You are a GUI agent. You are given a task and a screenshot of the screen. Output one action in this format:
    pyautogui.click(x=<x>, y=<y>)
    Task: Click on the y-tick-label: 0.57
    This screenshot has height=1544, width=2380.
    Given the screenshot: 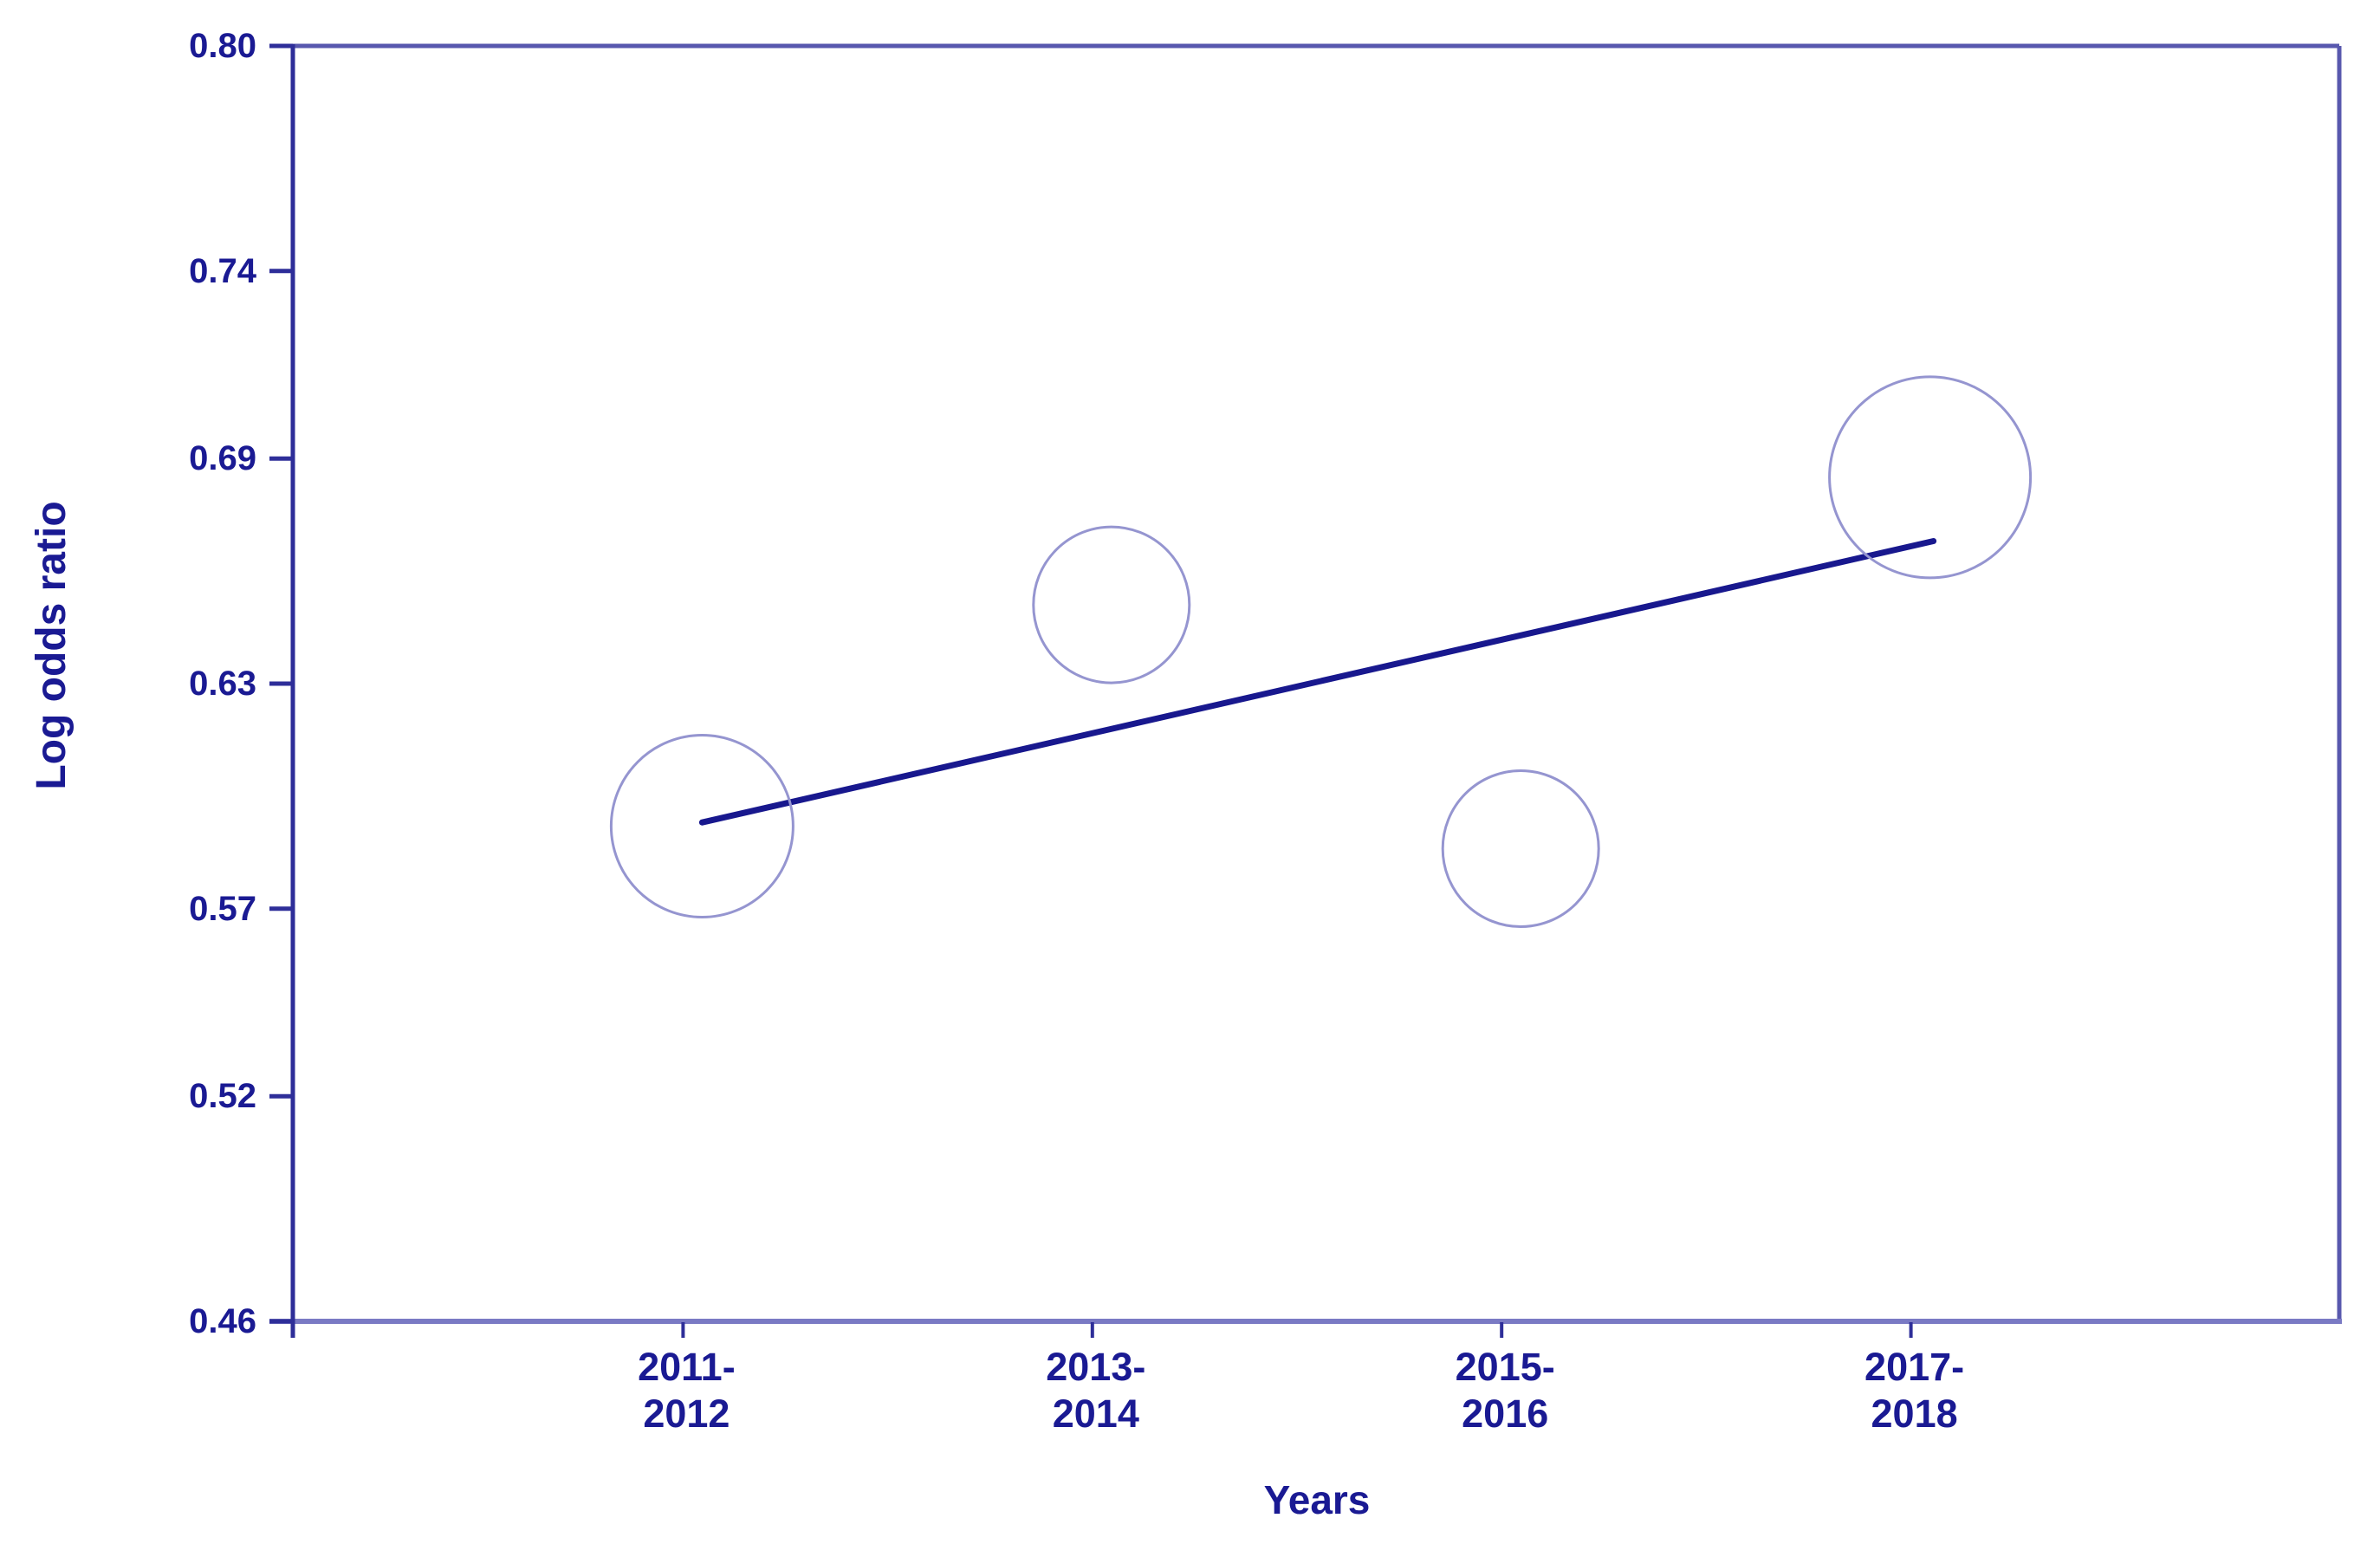 What is the action you would take?
    pyautogui.click(x=222, y=909)
    